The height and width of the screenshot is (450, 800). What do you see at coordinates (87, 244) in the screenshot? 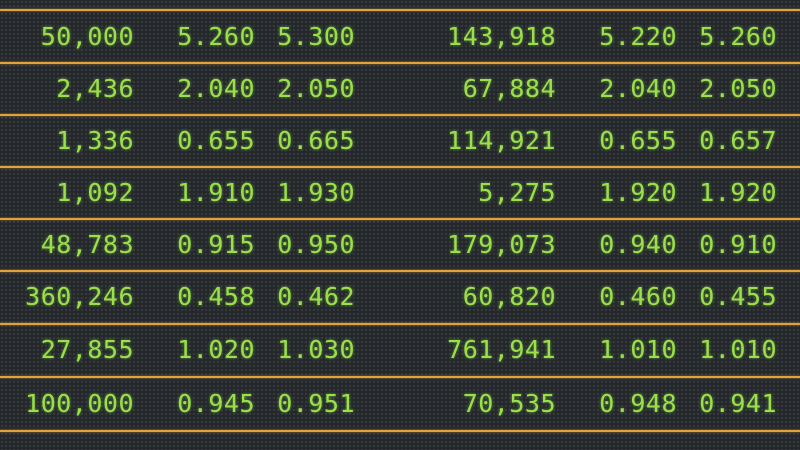
I see `volume-cell: 48,783` at bounding box center [87, 244].